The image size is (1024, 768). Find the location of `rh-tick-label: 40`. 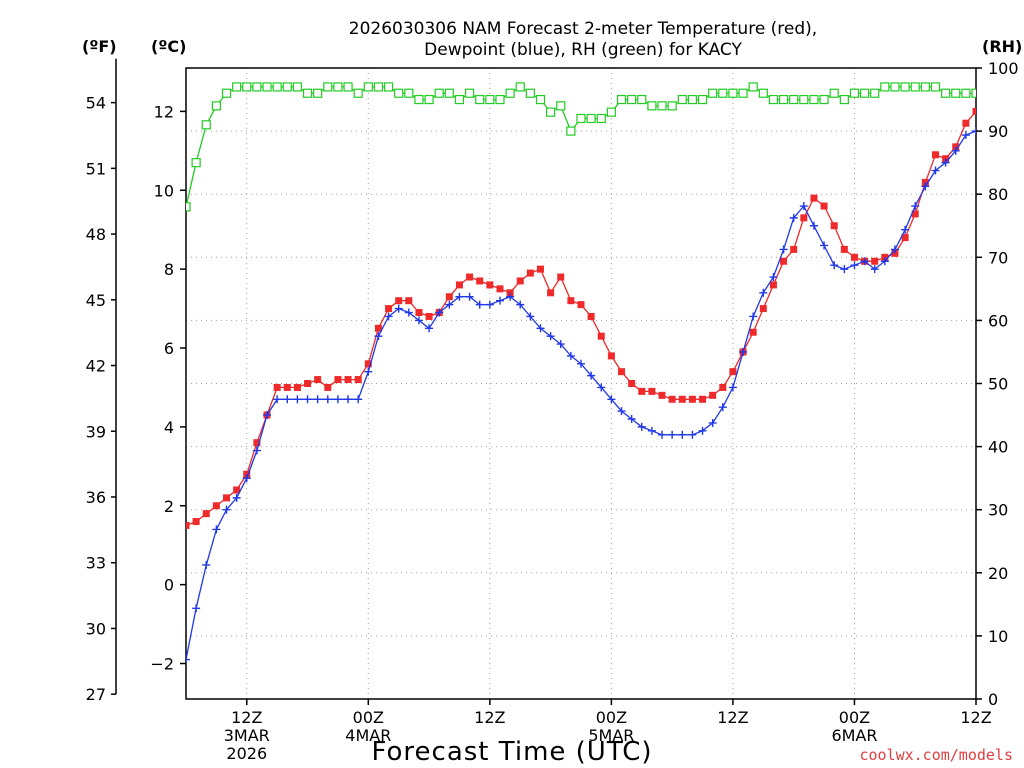

rh-tick-label: 40 is located at coordinates (998, 447).